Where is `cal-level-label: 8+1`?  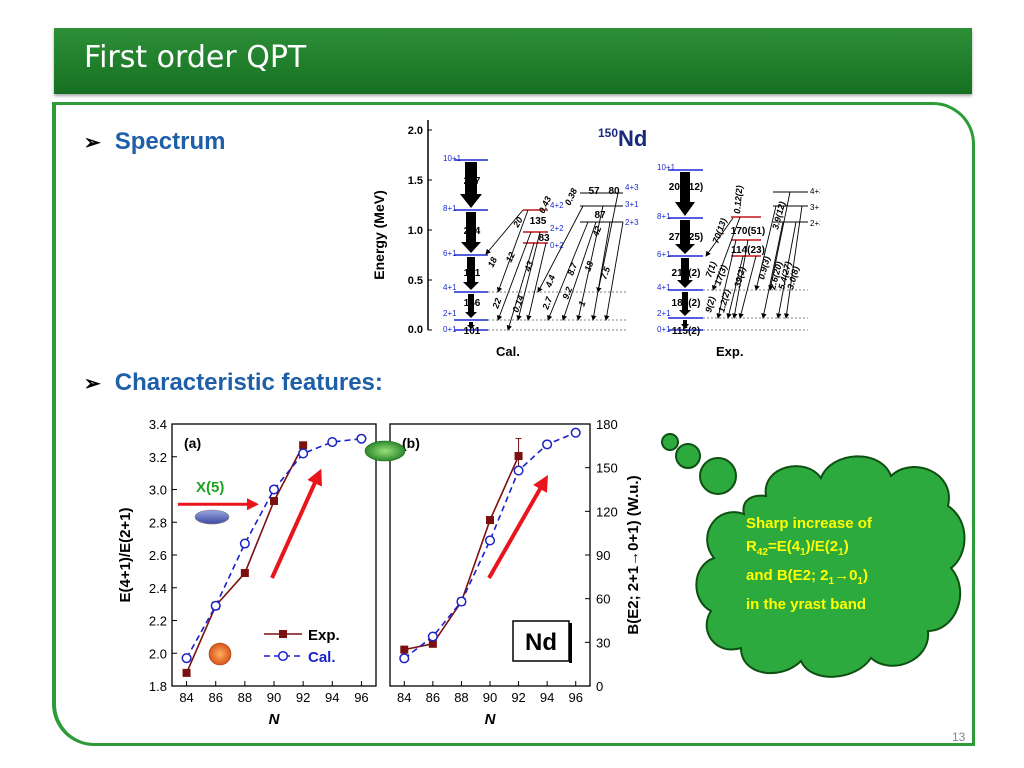 cal-level-label: 8+1 is located at coordinates (450, 208).